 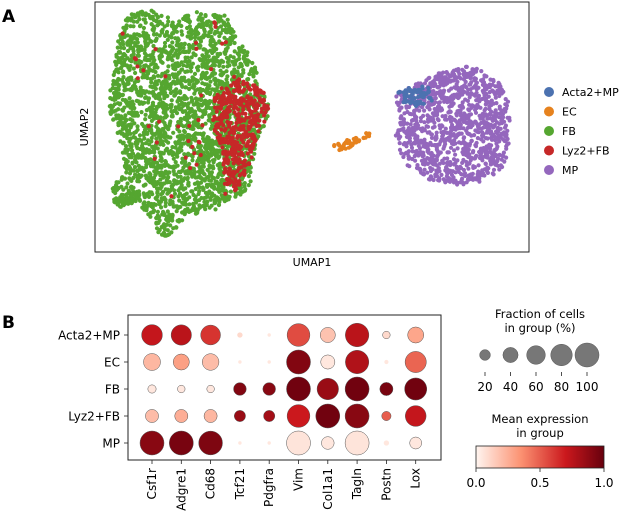 I want to click on dot-MP-Tcf21, so click(x=240, y=443).